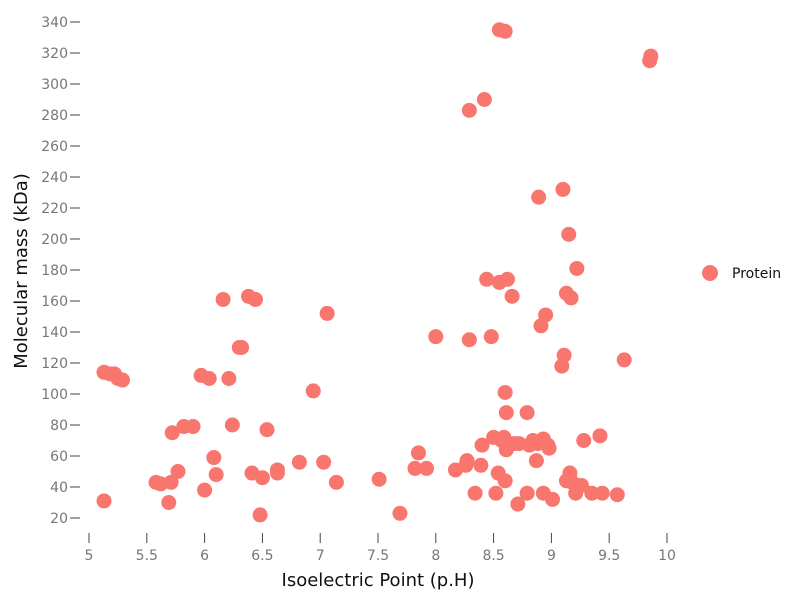 This screenshot has width=800, height=600. I want to click on x-axis-title: Isoelectric Point (p.H), so click(378, 580).